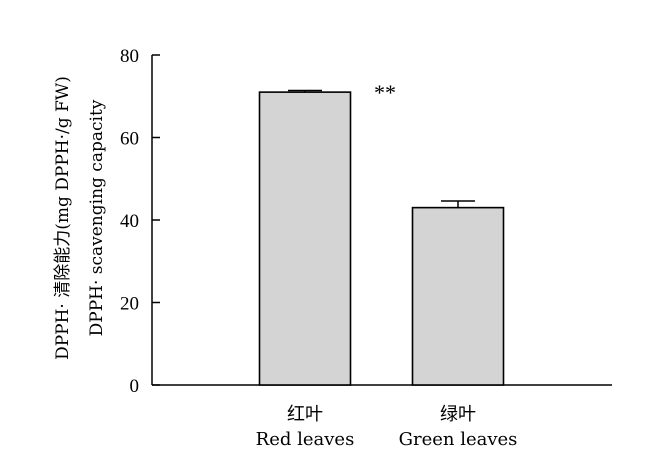  Describe the element at coordinates (135, 386) in the screenshot. I see `y-tick-label: 0` at that location.